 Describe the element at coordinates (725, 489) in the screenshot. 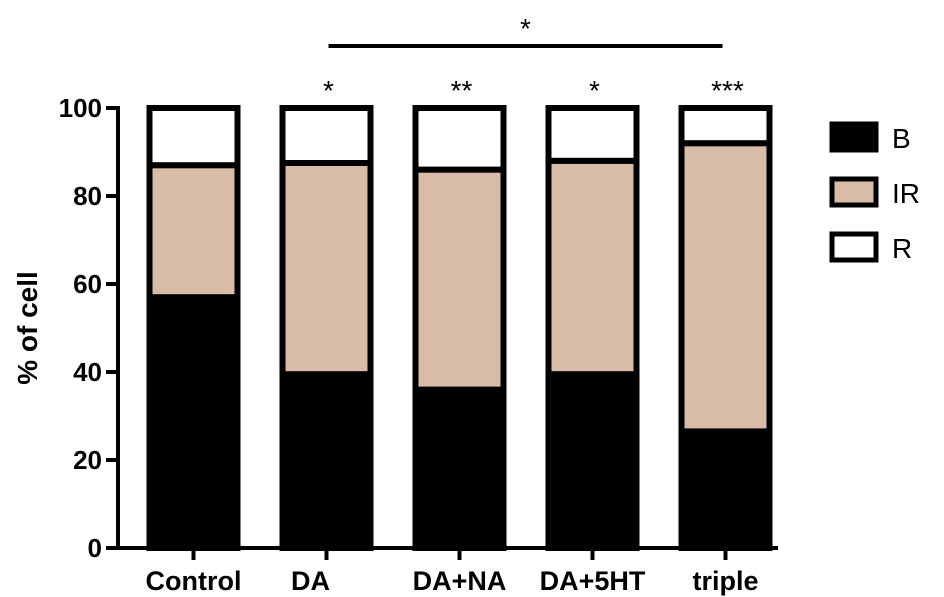

I see `bar-b-triple` at that location.